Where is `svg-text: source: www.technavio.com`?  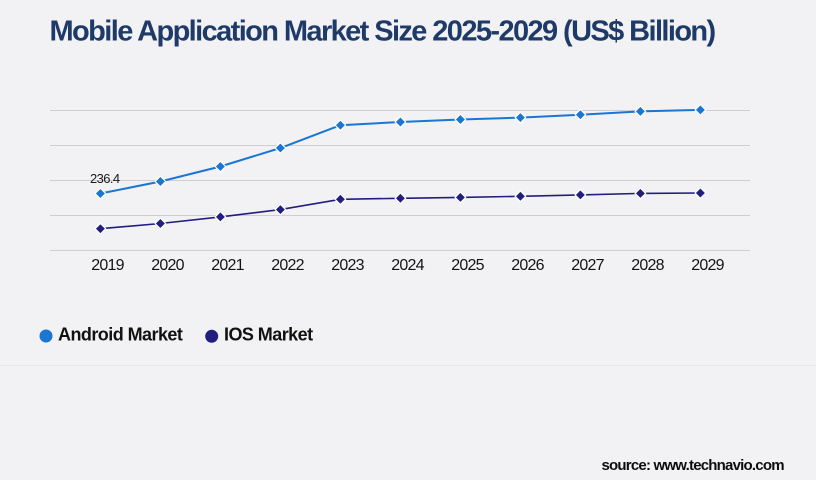
svg-text: source: www.technavio.com is located at coordinates (693, 465).